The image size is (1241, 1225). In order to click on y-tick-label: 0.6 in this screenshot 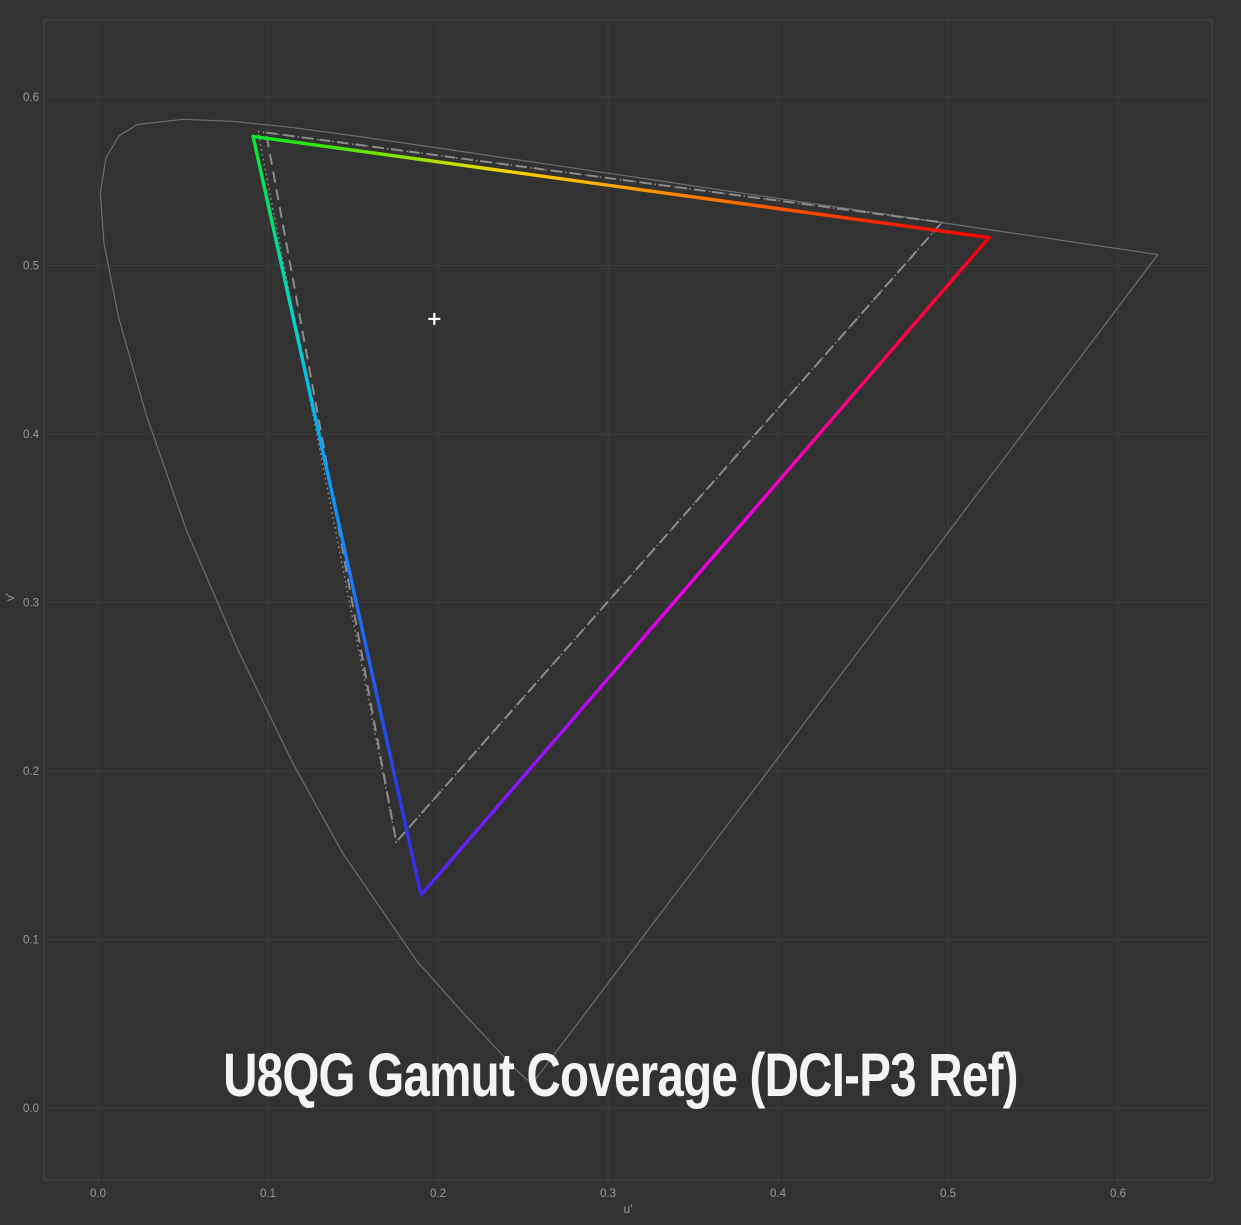, I will do `click(31, 98)`.